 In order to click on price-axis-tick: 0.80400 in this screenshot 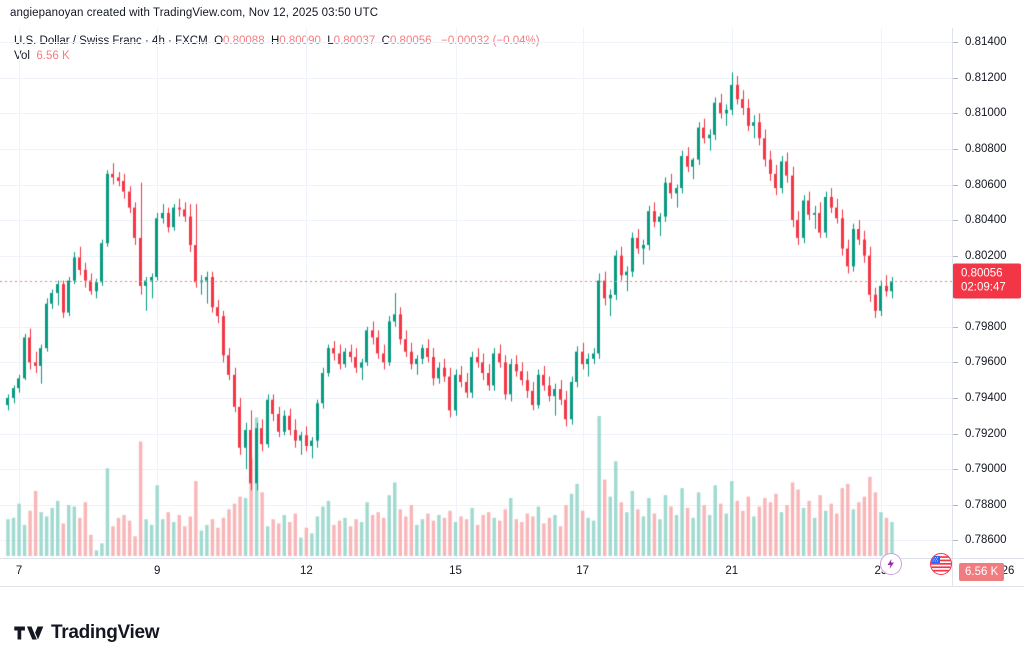, I will do `click(986, 220)`.